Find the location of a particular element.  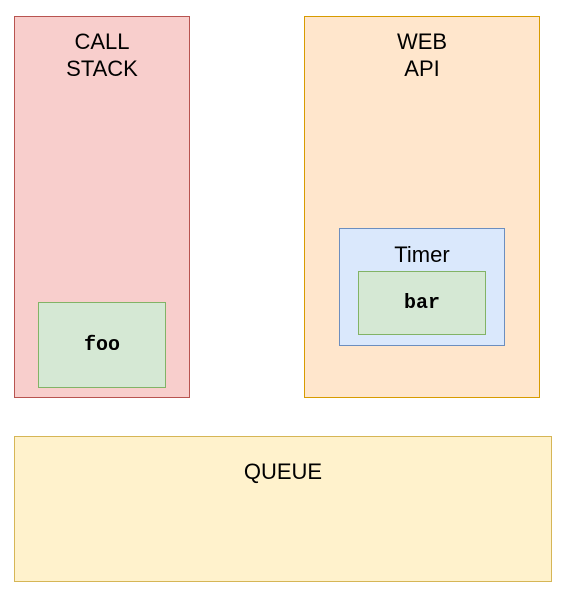

timer-callback-bar: bar is located at coordinates (422, 303).